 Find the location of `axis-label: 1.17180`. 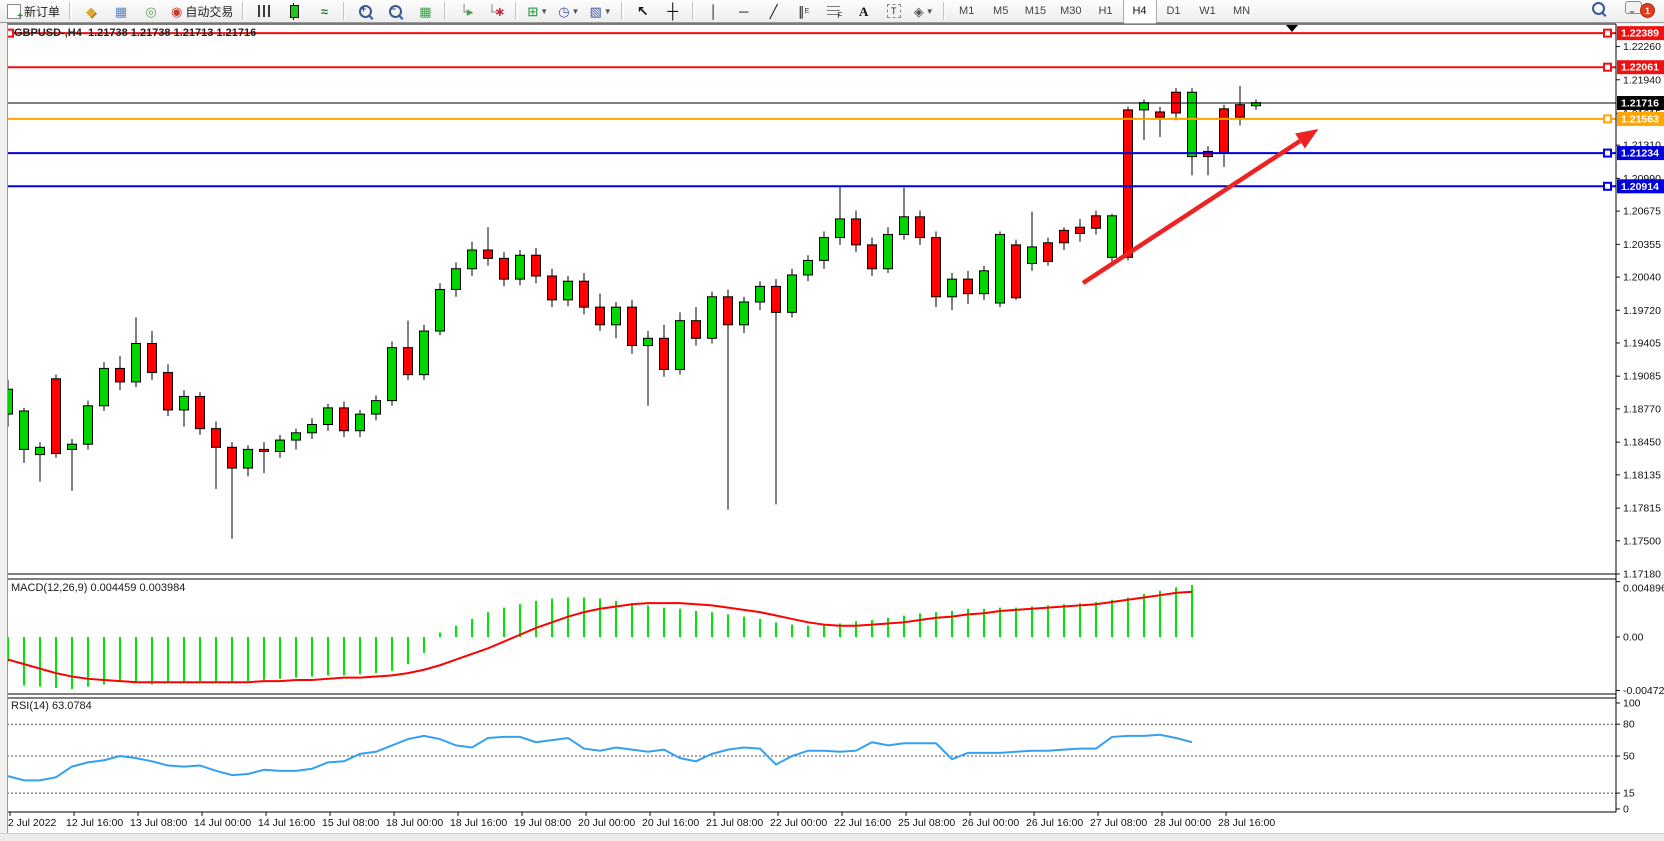

axis-label: 1.17180 is located at coordinates (1642, 575).